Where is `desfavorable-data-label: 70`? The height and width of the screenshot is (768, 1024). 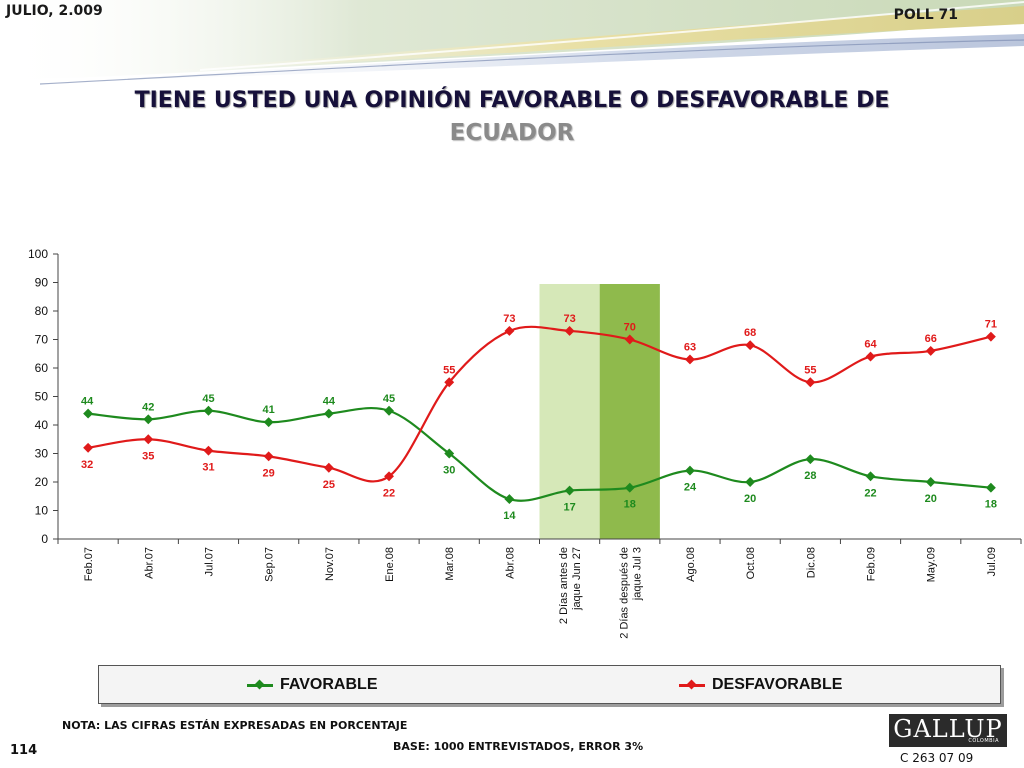
desfavorable-data-label: 70 is located at coordinates (630, 328).